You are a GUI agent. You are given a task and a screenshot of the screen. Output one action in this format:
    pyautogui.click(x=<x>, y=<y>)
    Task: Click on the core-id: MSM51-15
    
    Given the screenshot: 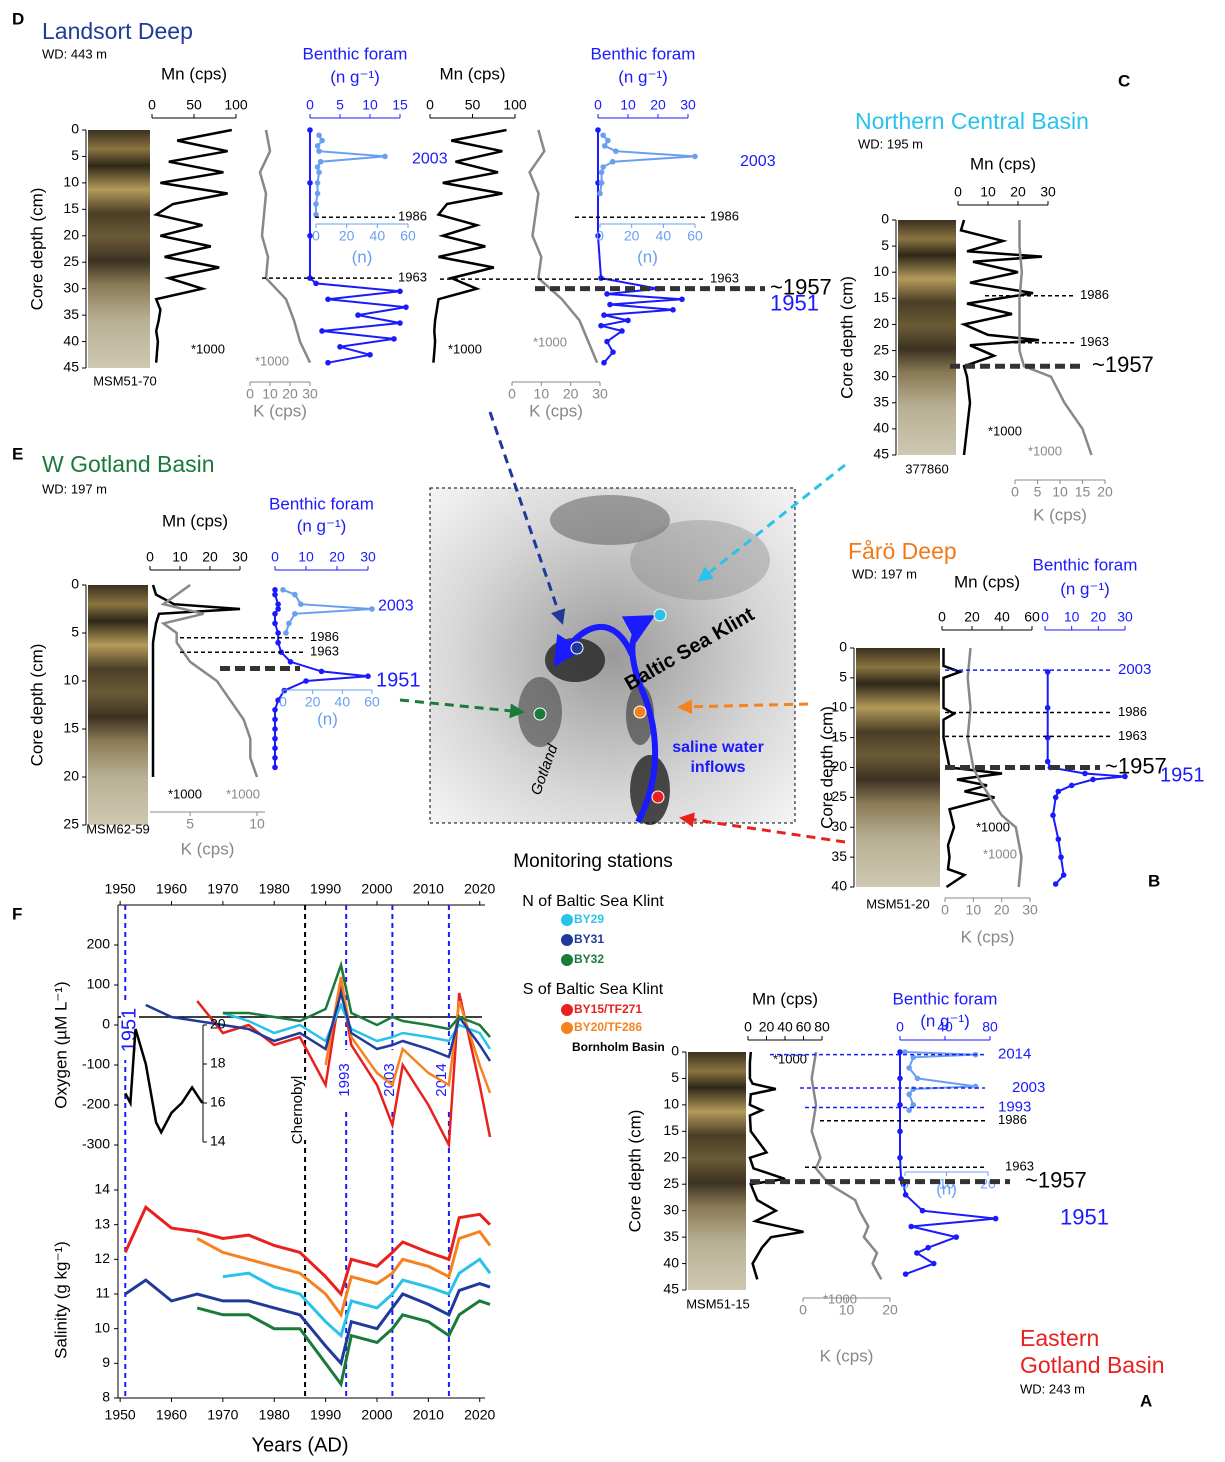 What is the action you would take?
    pyautogui.click(x=718, y=1303)
    